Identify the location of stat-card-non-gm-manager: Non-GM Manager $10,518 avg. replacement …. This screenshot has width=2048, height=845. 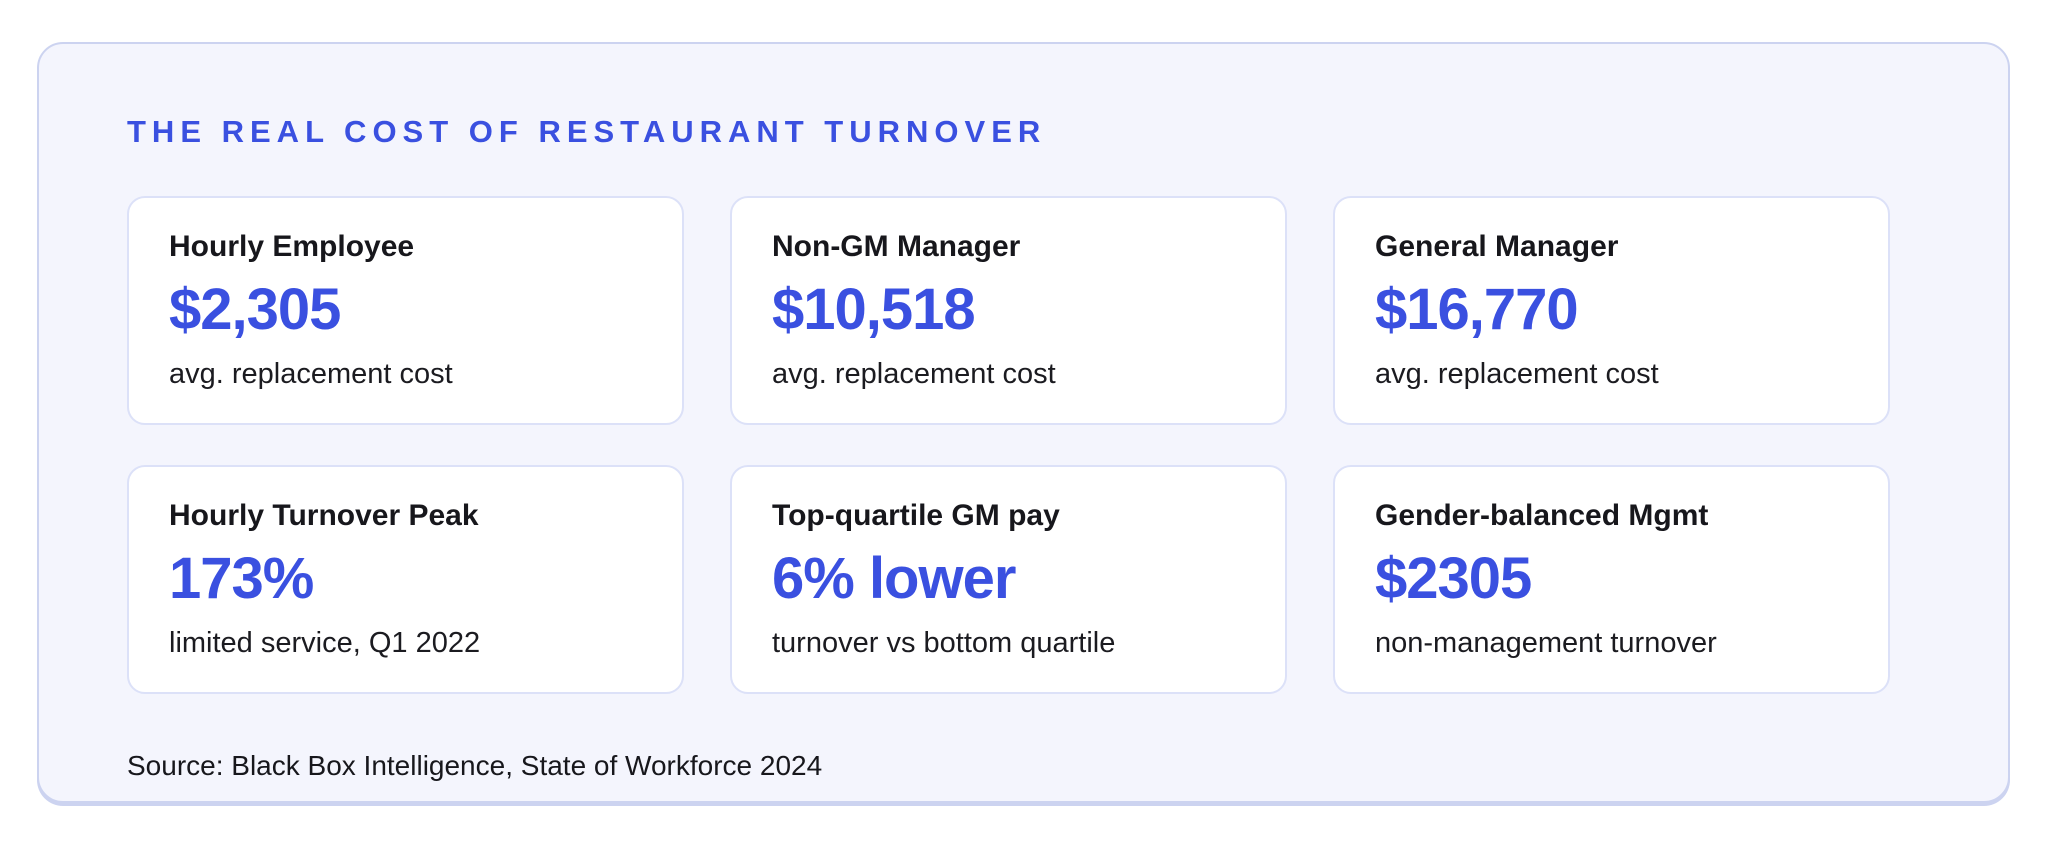
(1008, 310).